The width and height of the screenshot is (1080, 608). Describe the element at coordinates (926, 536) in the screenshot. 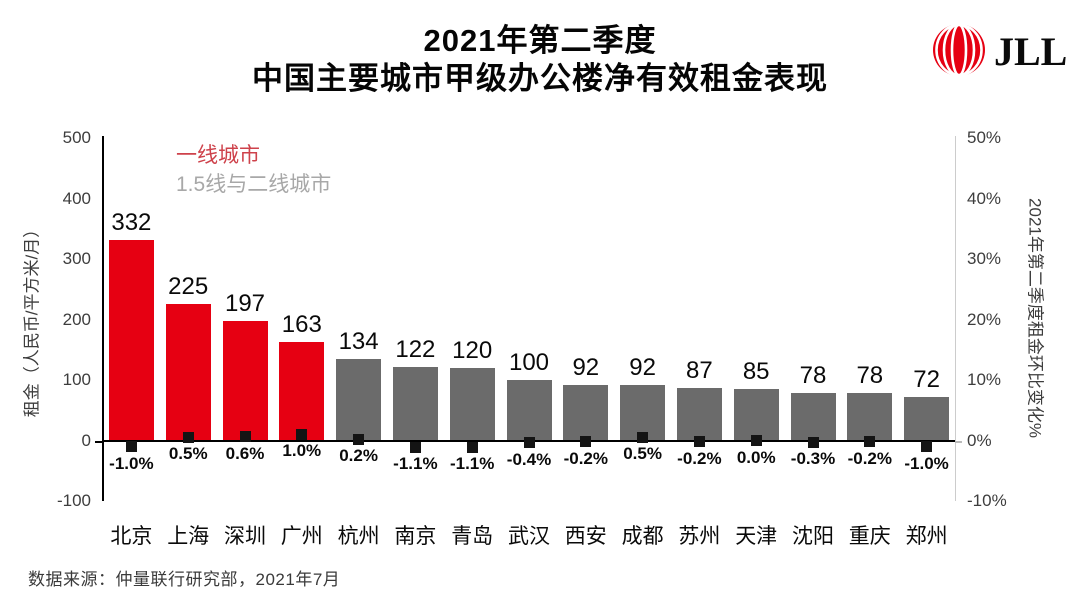

I see `category-label-郑州: 郑州` at that location.